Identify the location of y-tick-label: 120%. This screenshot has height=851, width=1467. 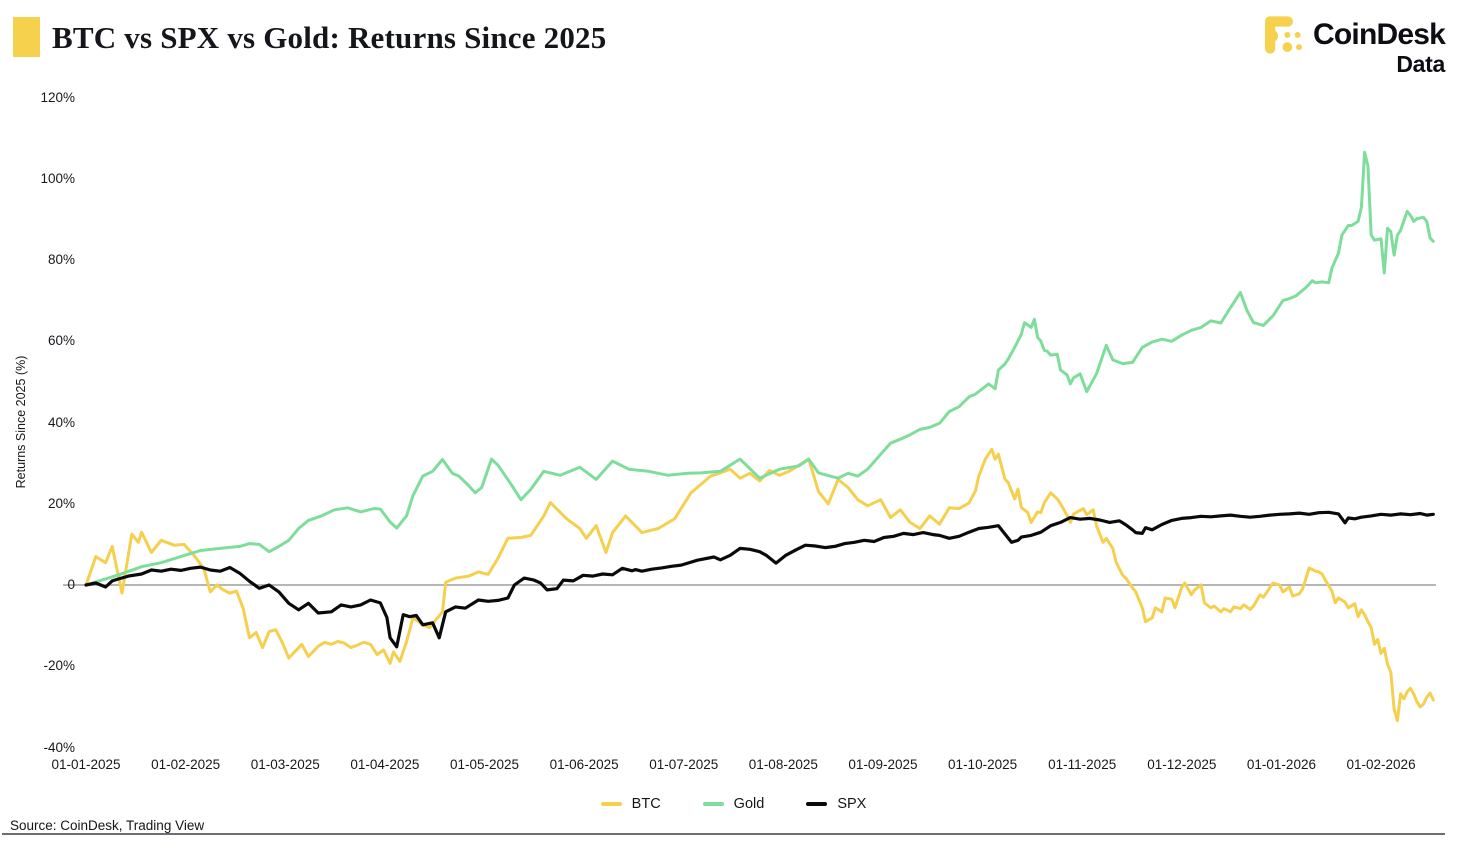
(57, 97).